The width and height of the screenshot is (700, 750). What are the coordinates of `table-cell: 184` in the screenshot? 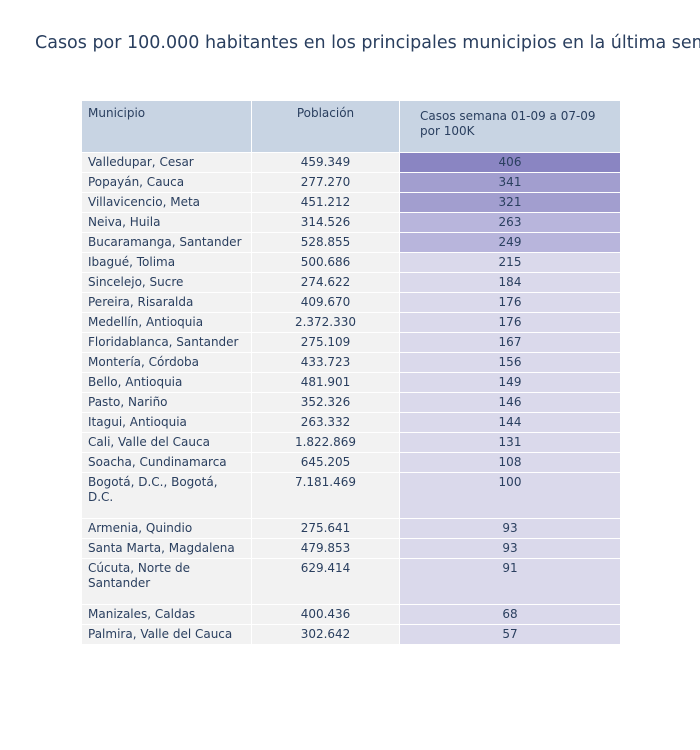 It's located at (510, 282).